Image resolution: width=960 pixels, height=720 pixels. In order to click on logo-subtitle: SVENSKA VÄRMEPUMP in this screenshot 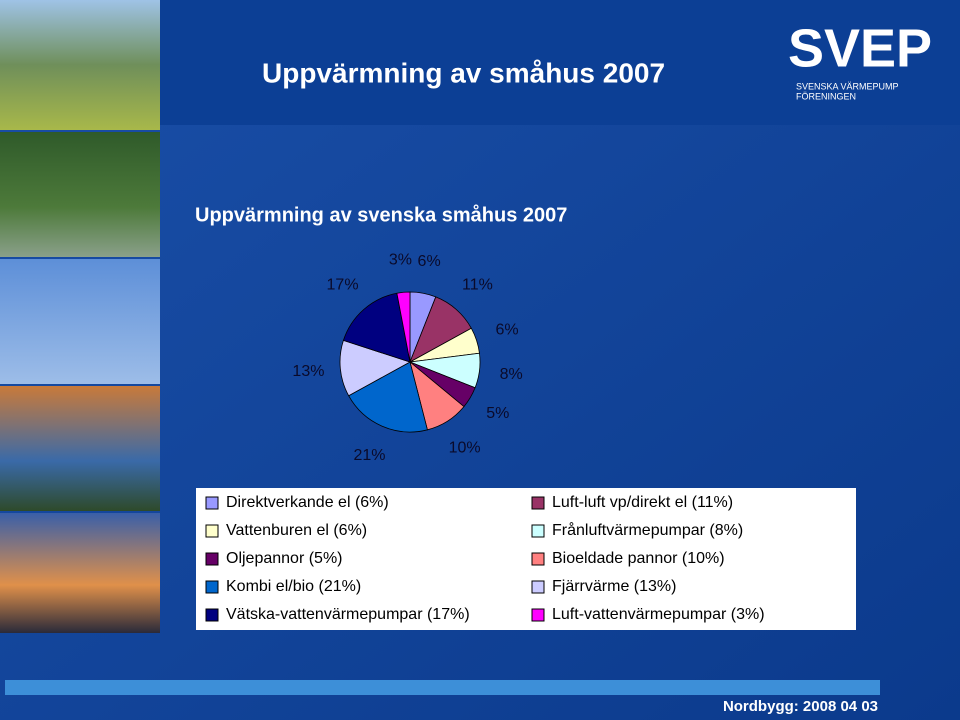, I will do `click(847, 86)`.